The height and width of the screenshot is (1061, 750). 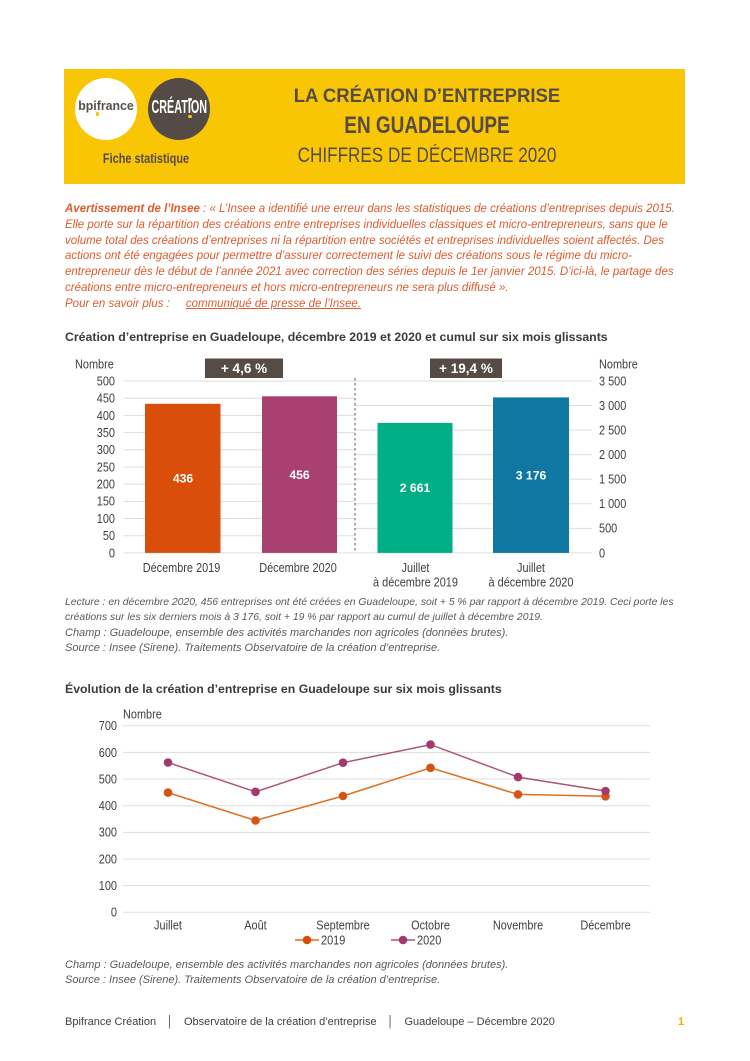 What do you see at coordinates (108, 752) in the screenshot?
I see `svg-text: 600` at bounding box center [108, 752].